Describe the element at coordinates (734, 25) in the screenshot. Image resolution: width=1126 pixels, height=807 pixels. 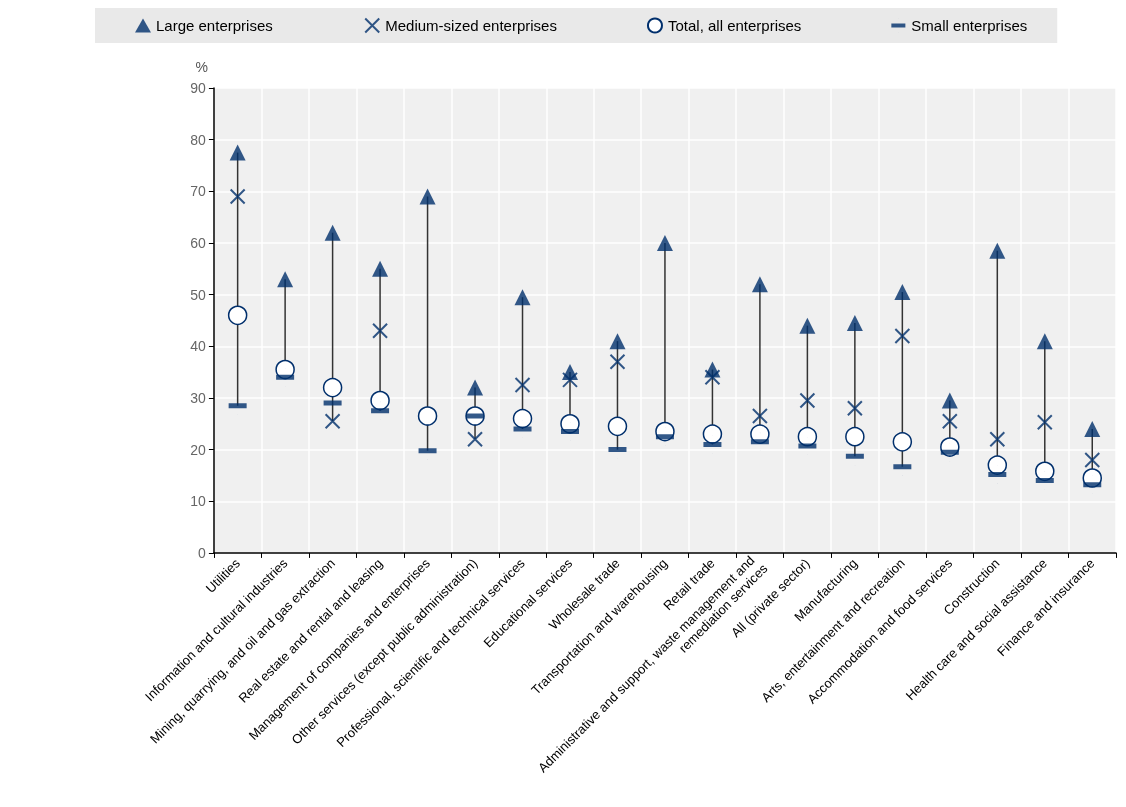
I see `legend-label: Total, all enterprises` at that location.